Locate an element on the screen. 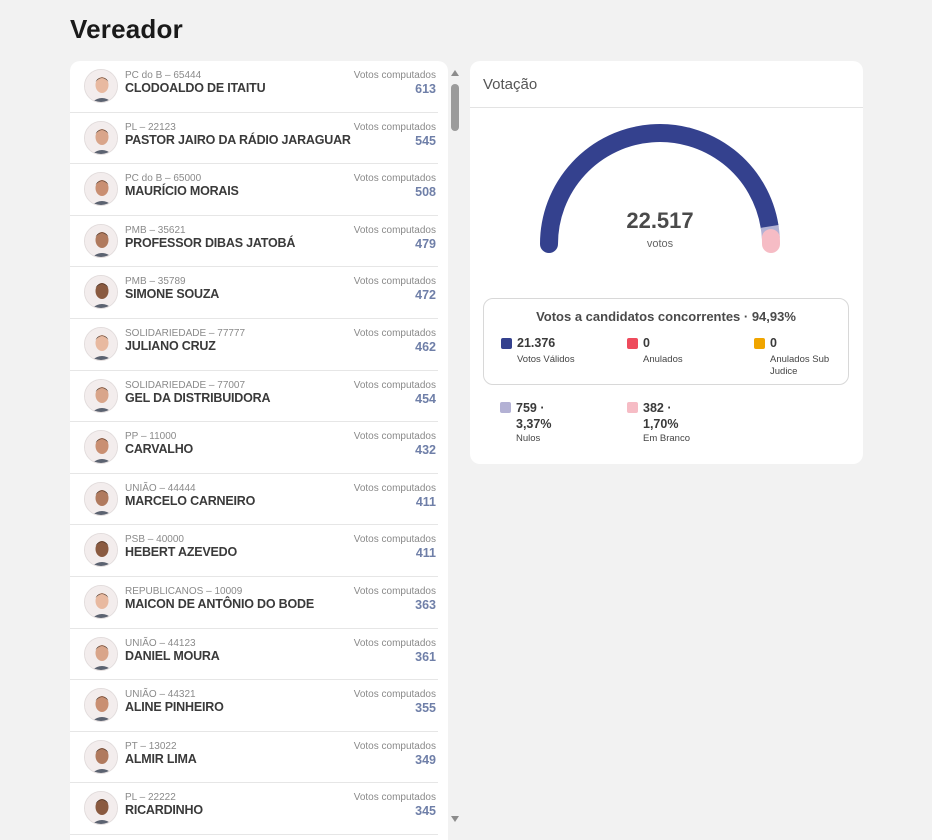  candidate-votes: 363 is located at coordinates (425, 604).